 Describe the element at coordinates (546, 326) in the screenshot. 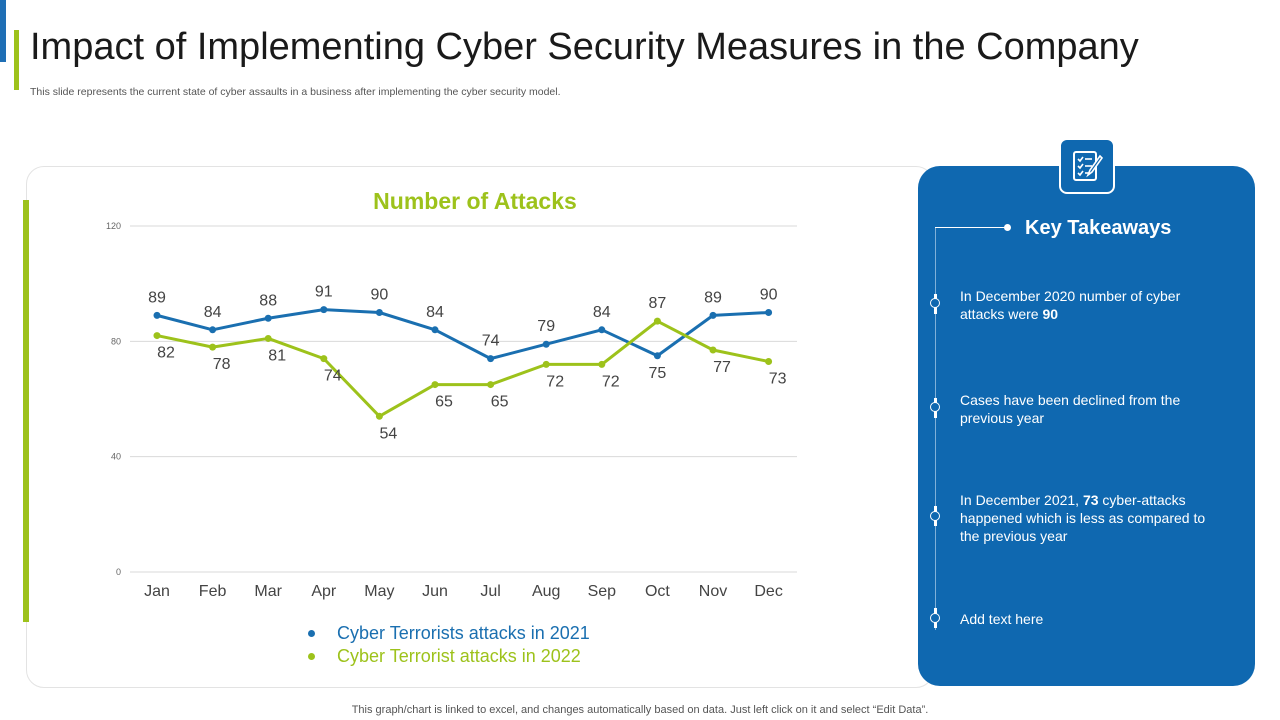

I see `data-label-0-7: 79` at that location.